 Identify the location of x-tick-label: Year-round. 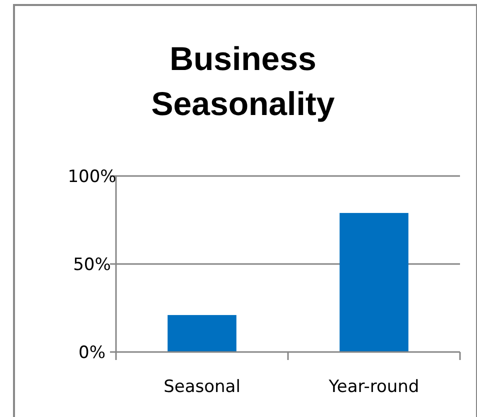
(374, 387).